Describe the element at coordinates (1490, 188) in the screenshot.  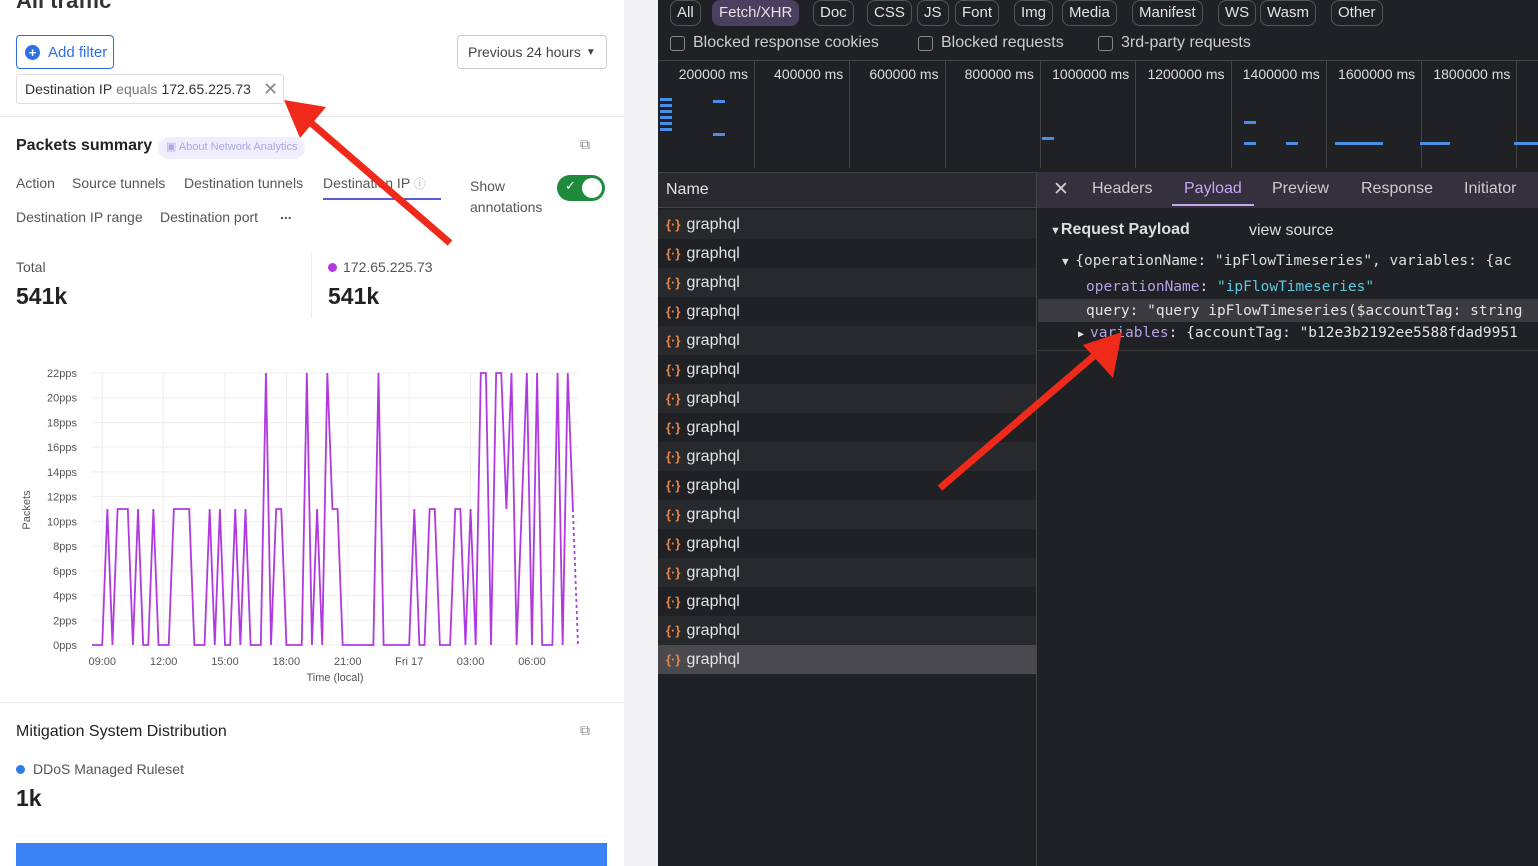
I see `tab-initiator: Initiator` at that location.